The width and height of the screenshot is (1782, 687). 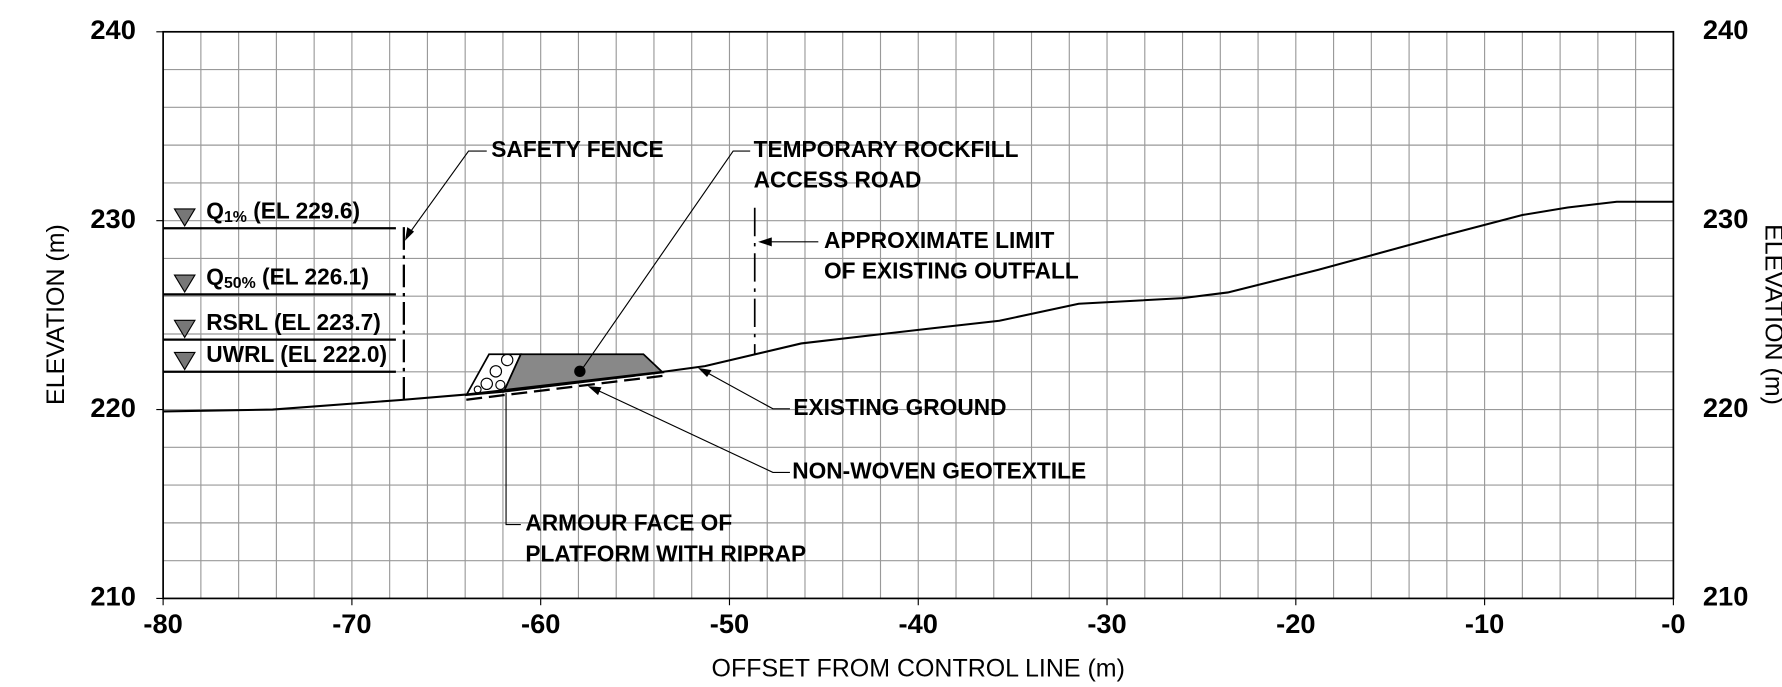 I want to click on y-tick-label: 210, so click(x=112, y=596).